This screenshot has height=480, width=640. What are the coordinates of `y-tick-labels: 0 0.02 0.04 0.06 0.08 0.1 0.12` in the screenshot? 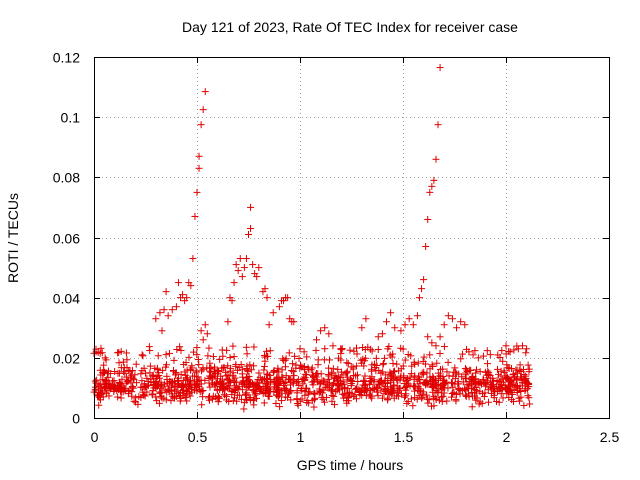 It's located at (66, 238).